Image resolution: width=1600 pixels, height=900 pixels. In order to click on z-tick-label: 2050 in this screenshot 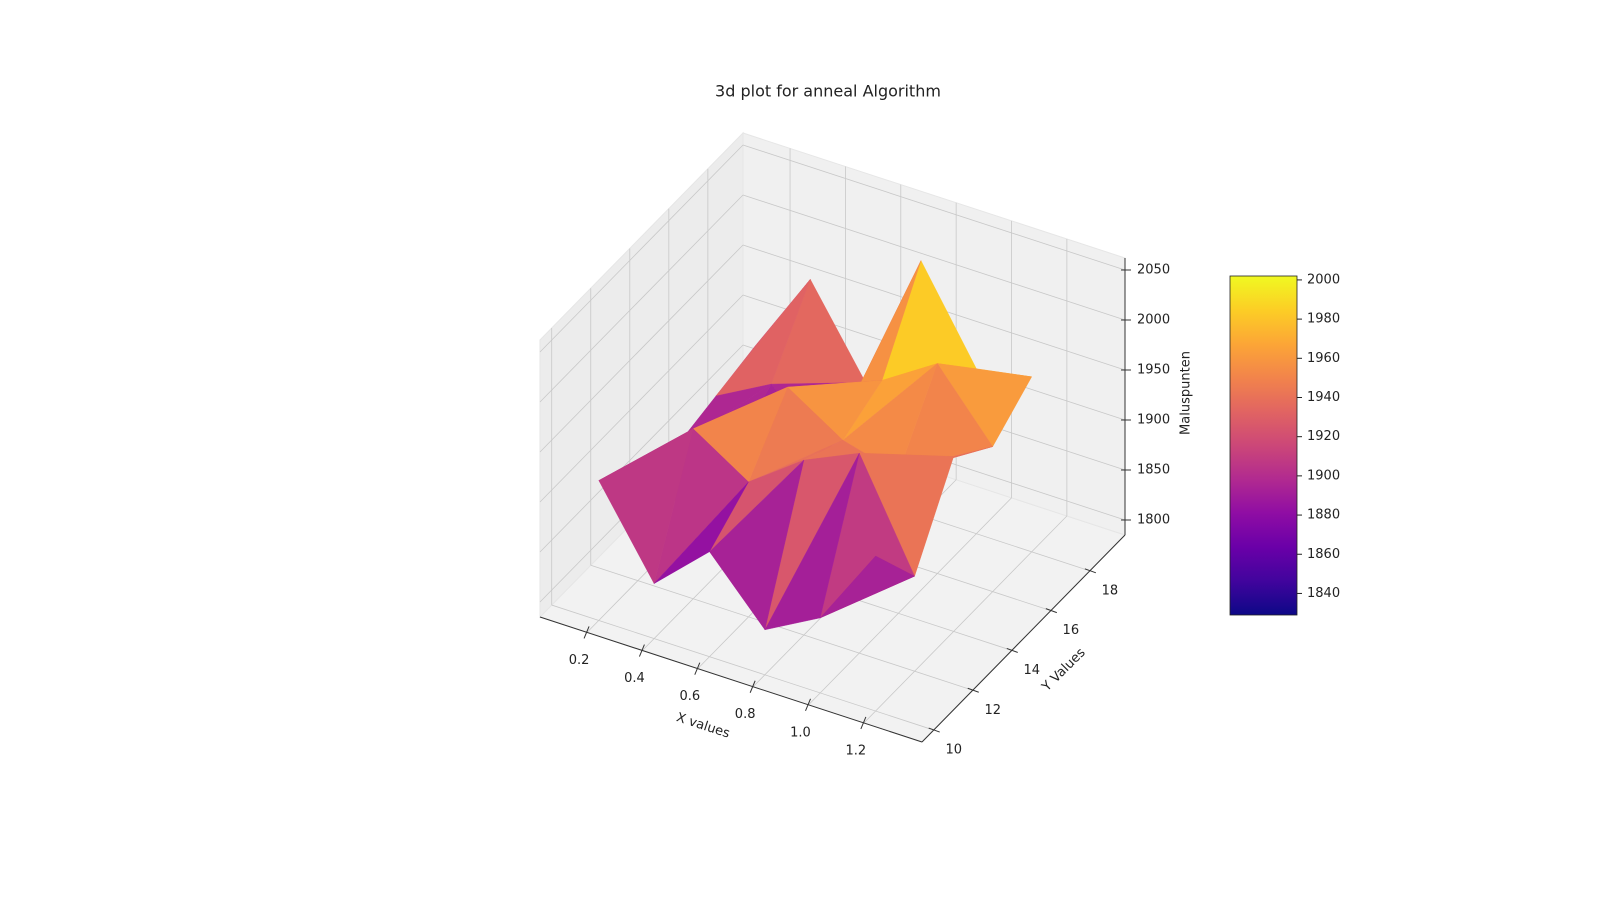, I will do `click(1153, 270)`.